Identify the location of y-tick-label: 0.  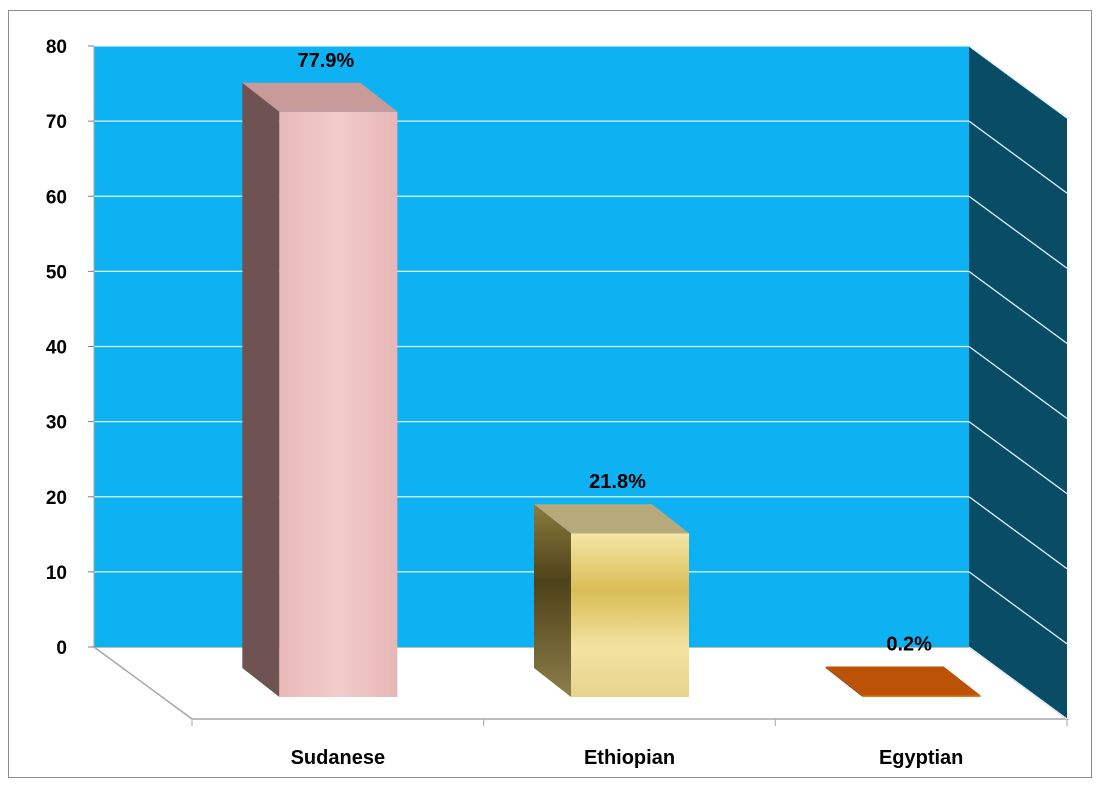
(61, 648).